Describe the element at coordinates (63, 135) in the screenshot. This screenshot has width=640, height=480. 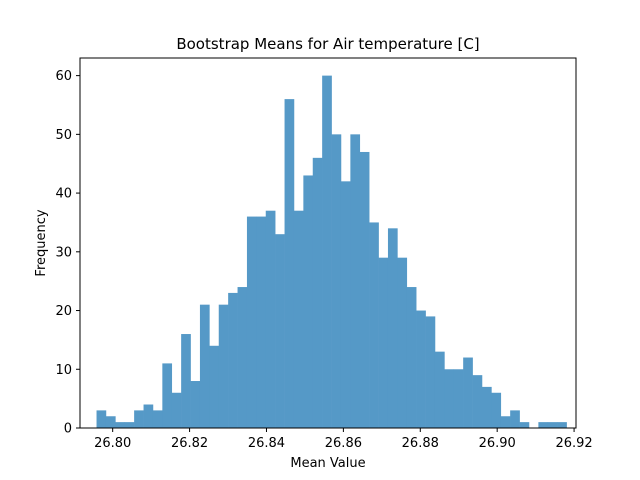
I see `y-tick-label: 50` at that location.